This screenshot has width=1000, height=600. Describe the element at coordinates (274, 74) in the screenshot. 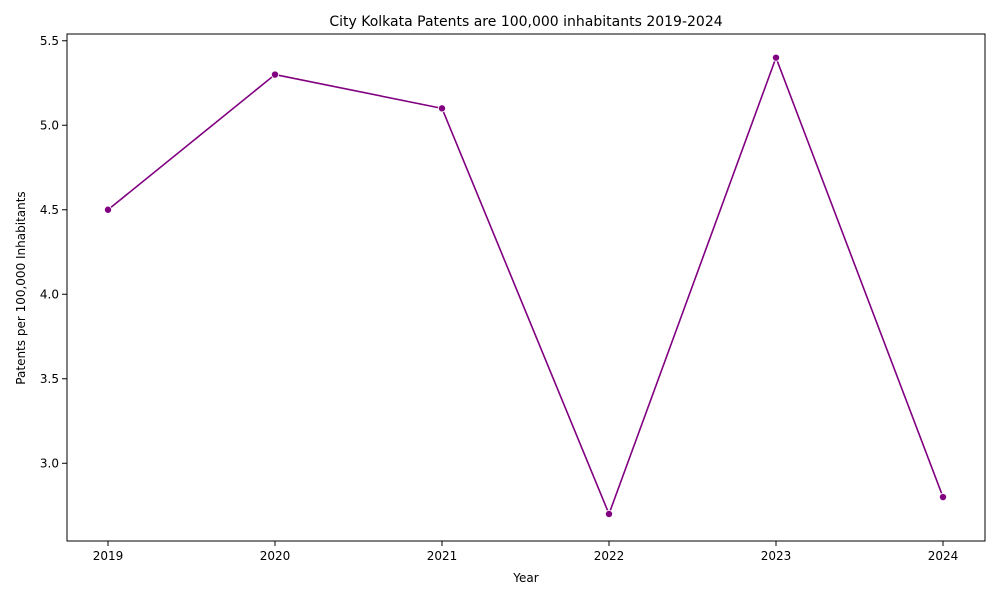

I see `data-point-2020` at that location.